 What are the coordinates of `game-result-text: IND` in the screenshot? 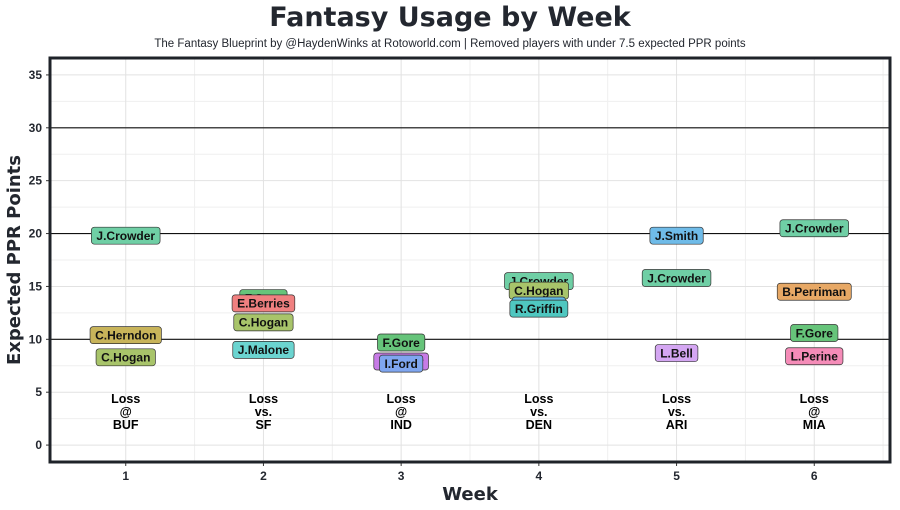 It's located at (401, 425).